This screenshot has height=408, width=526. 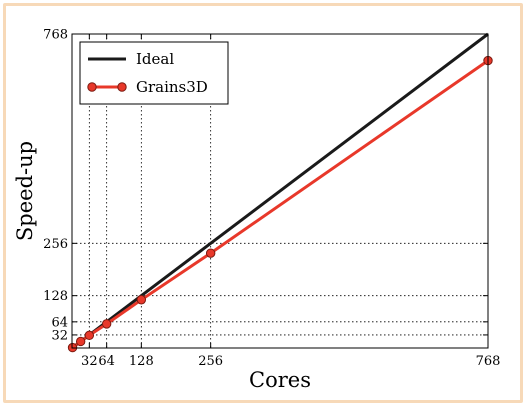 I want to click on x-tick-label-128: 128, so click(x=141, y=361).